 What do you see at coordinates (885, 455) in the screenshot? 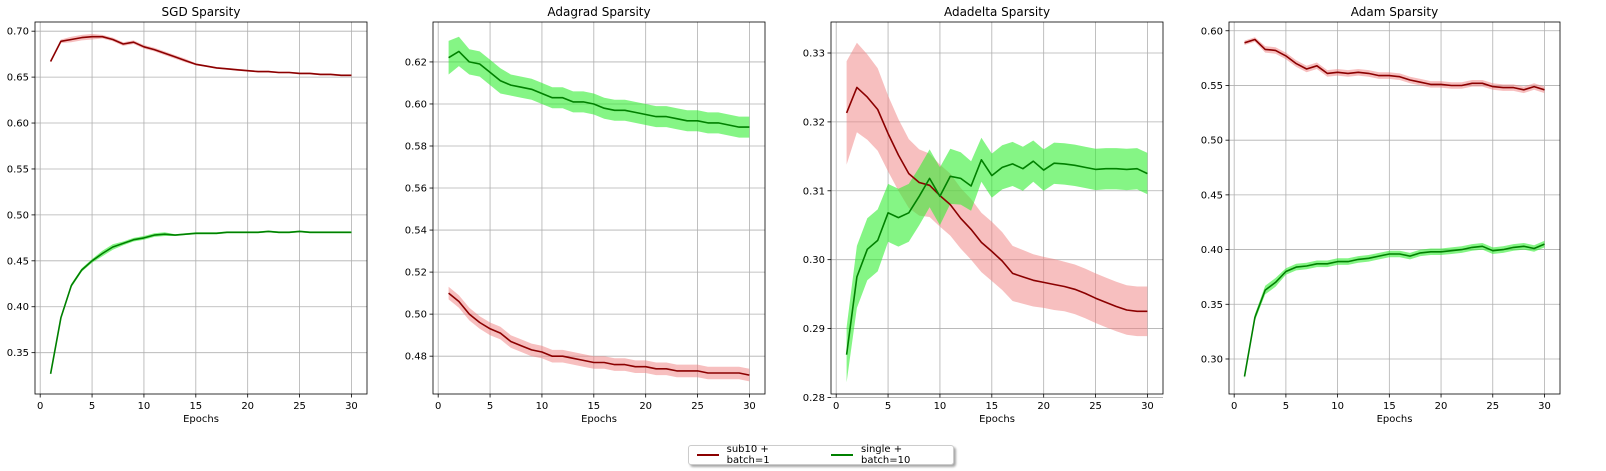
I see `legend-label-single: single + batch=10` at bounding box center [885, 455].